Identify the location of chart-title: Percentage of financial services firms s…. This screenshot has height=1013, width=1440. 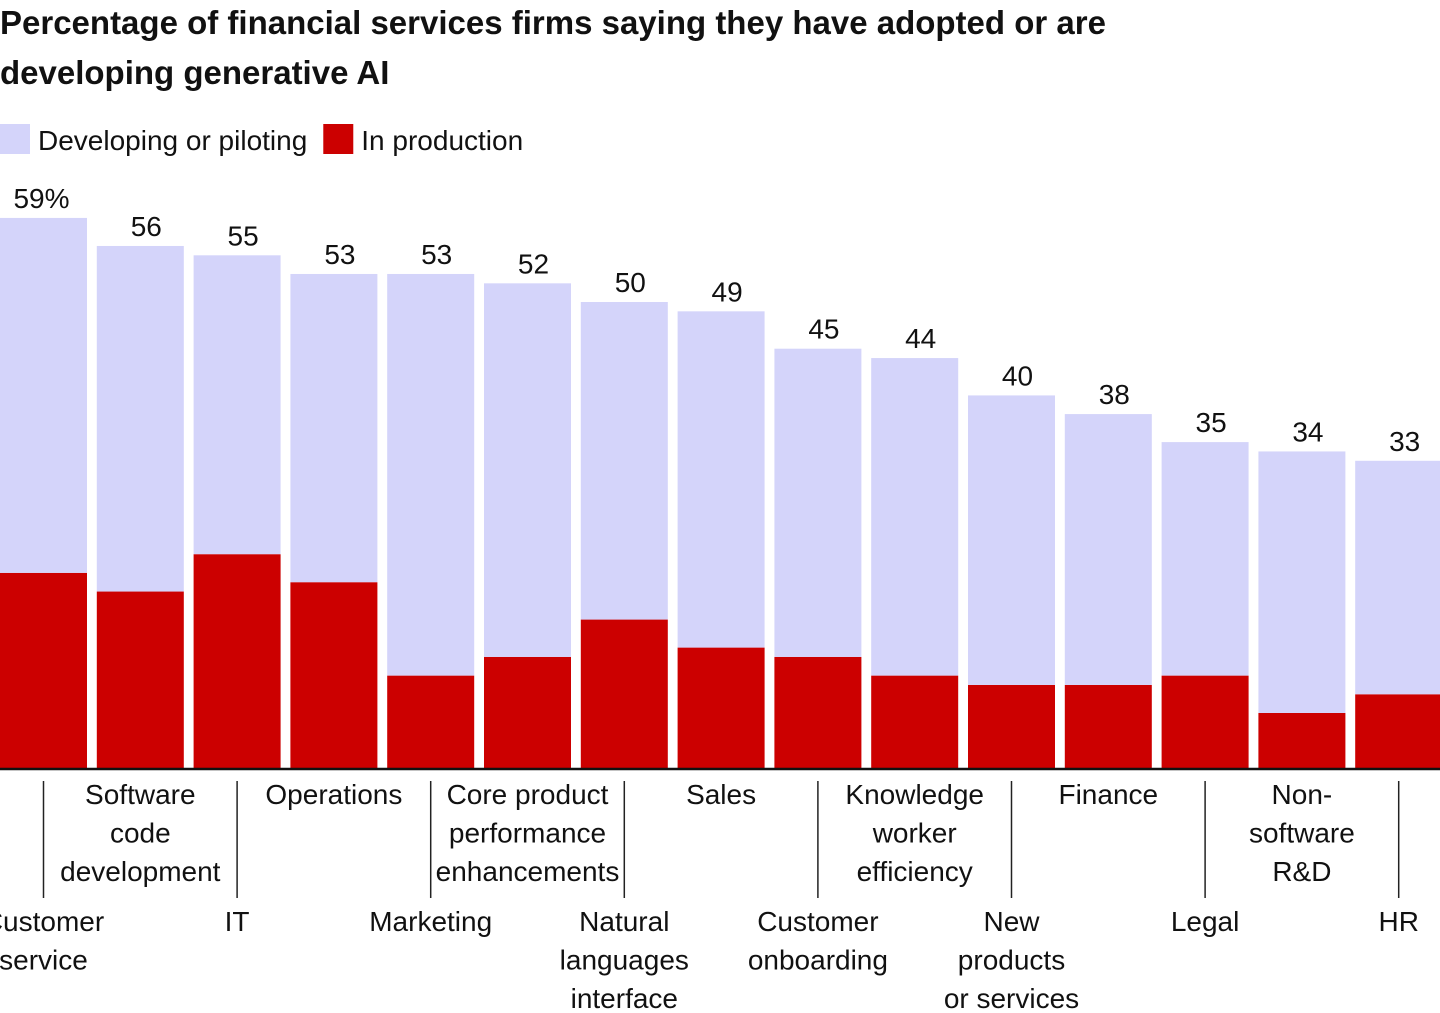
(553, 47).